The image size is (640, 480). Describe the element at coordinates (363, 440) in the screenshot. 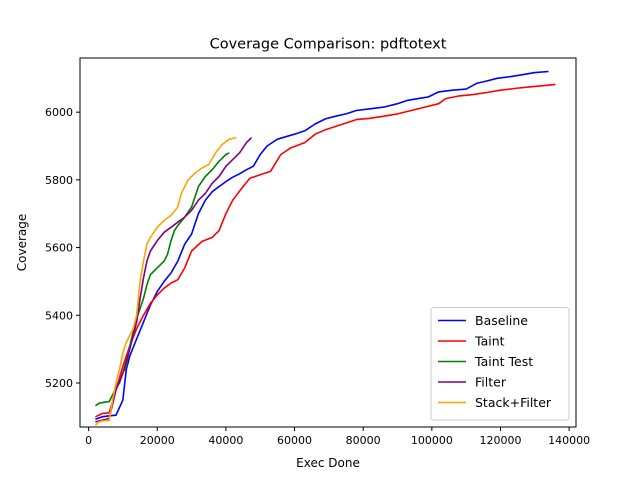

I see `x-tick-label: 80000` at that location.